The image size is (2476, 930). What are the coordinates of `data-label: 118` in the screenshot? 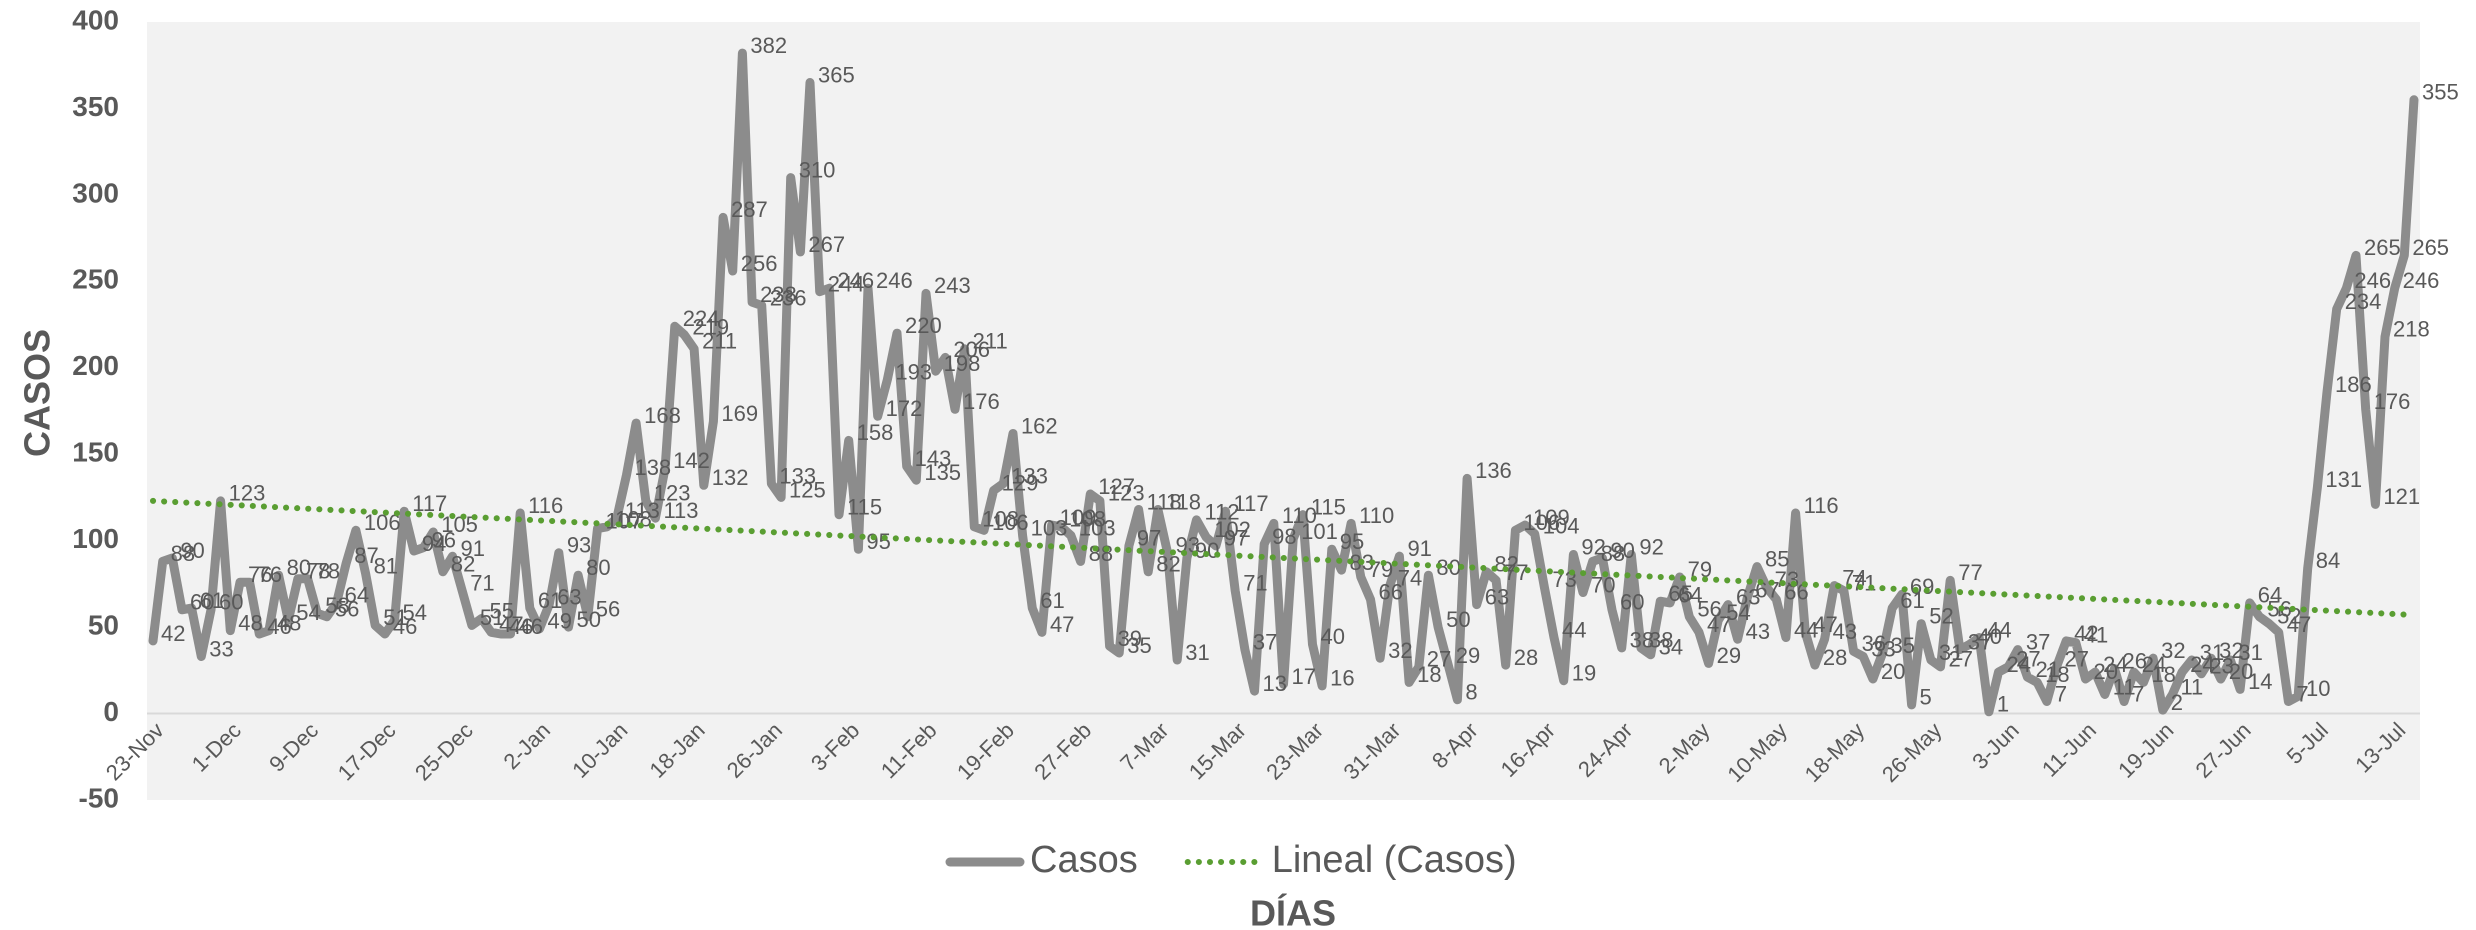 It's located at (1183, 501).